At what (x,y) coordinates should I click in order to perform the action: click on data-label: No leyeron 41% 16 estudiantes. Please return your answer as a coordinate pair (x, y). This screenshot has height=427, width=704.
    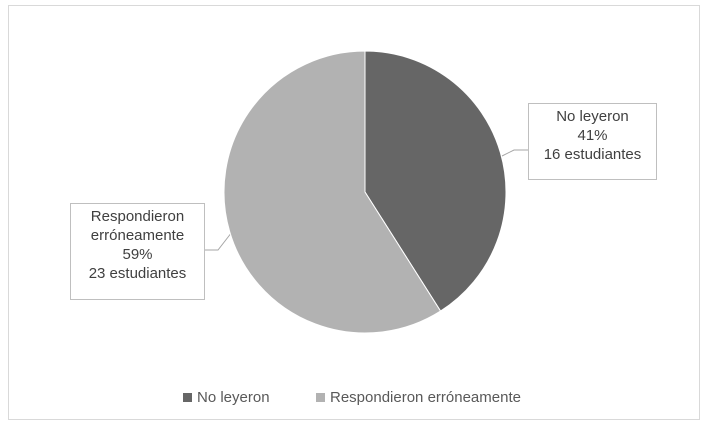
    Looking at the image, I should click on (592, 141).